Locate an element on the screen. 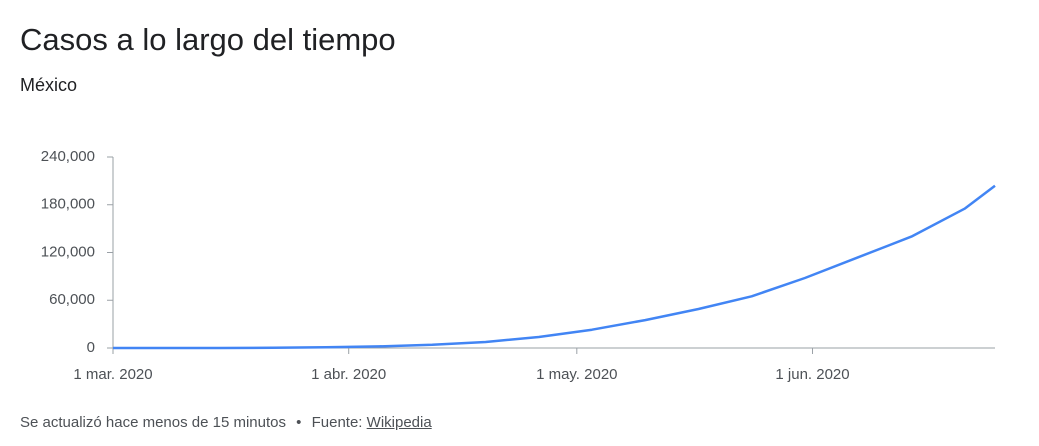  y-tick-label: 120,000 is located at coordinates (68, 251).